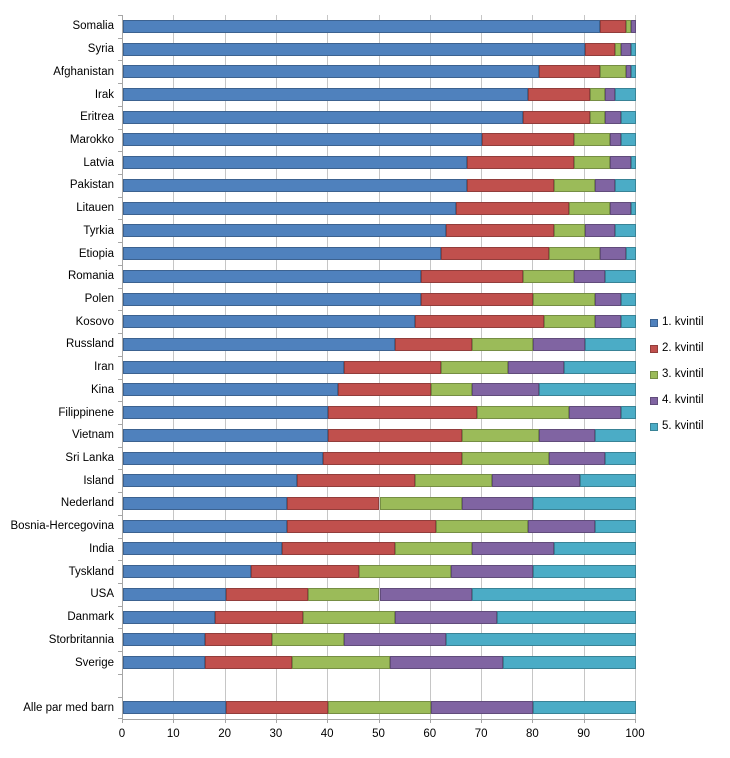 This screenshot has height=758, width=730. Describe the element at coordinates (91, 139) in the screenshot. I see `category-label: Marokko` at that location.